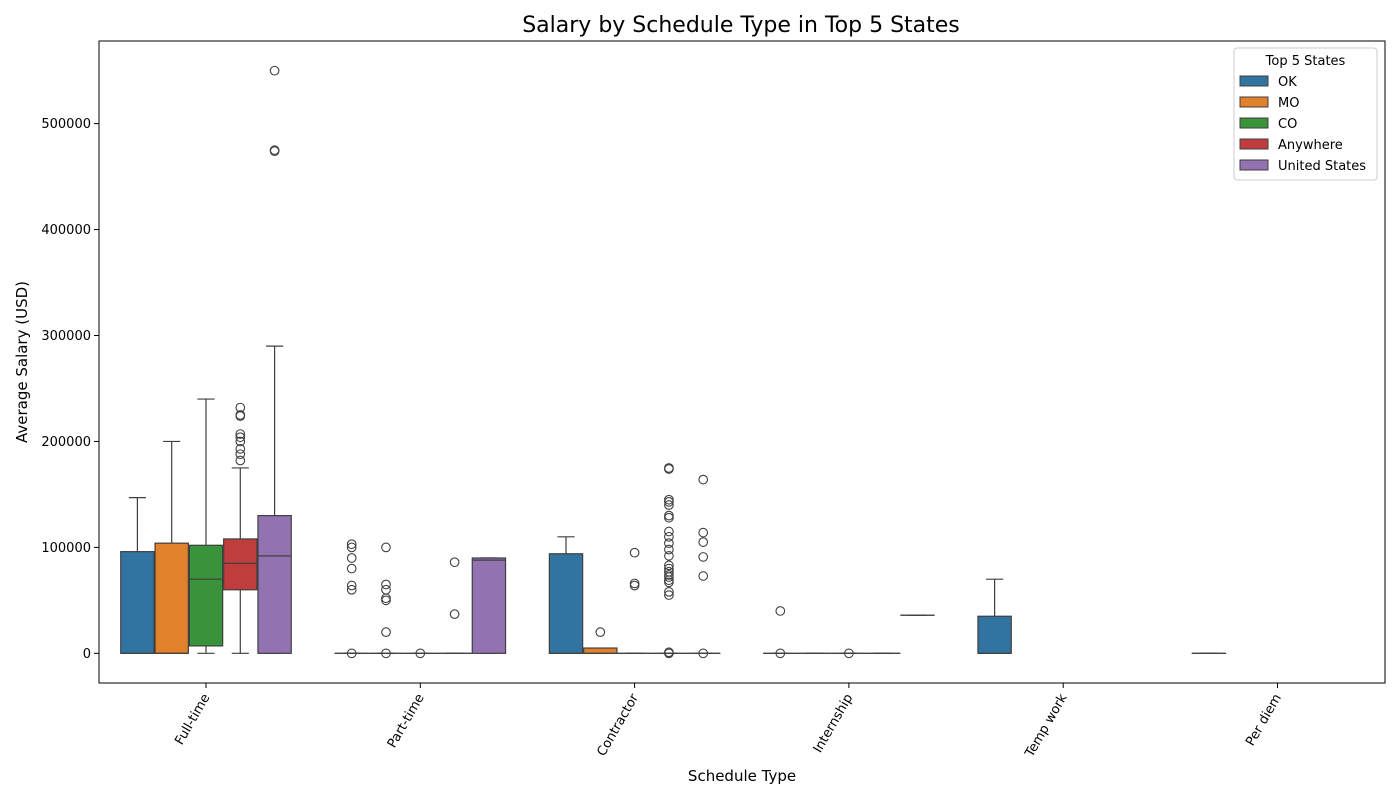 The width and height of the screenshot is (1400, 800). Describe the element at coordinates (741, 25) in the screenshot. I see `chart-title: Salary by Schedule Type in Top 5 States` at that location.